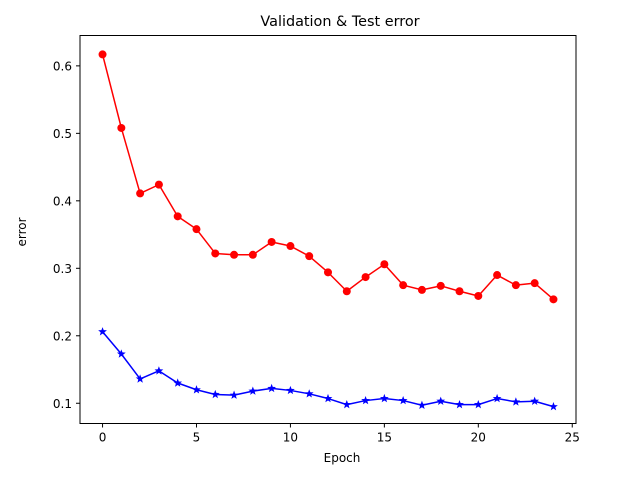 The height and width of the screenshot is (480, 640). What do you see at coordinates (62, 336) in the screenshot?
I see `y-tick-label: 0.2` at bounding box center [62, 336].